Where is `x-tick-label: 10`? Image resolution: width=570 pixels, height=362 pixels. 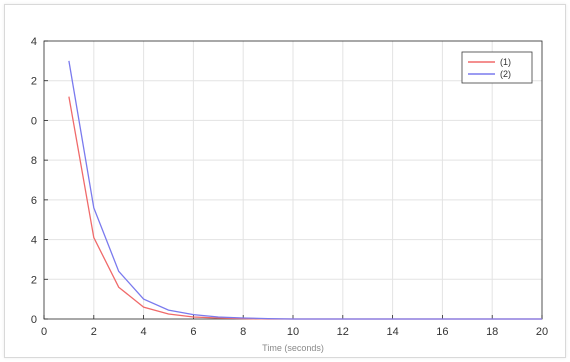 x-tick-label: 10 is located at coordinates (293, 332).